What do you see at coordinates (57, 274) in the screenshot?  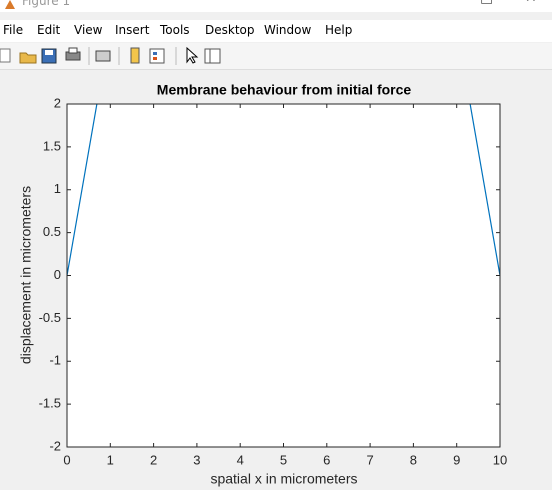 I see `y-tick-label: 0` at bounding box center [57, 274].